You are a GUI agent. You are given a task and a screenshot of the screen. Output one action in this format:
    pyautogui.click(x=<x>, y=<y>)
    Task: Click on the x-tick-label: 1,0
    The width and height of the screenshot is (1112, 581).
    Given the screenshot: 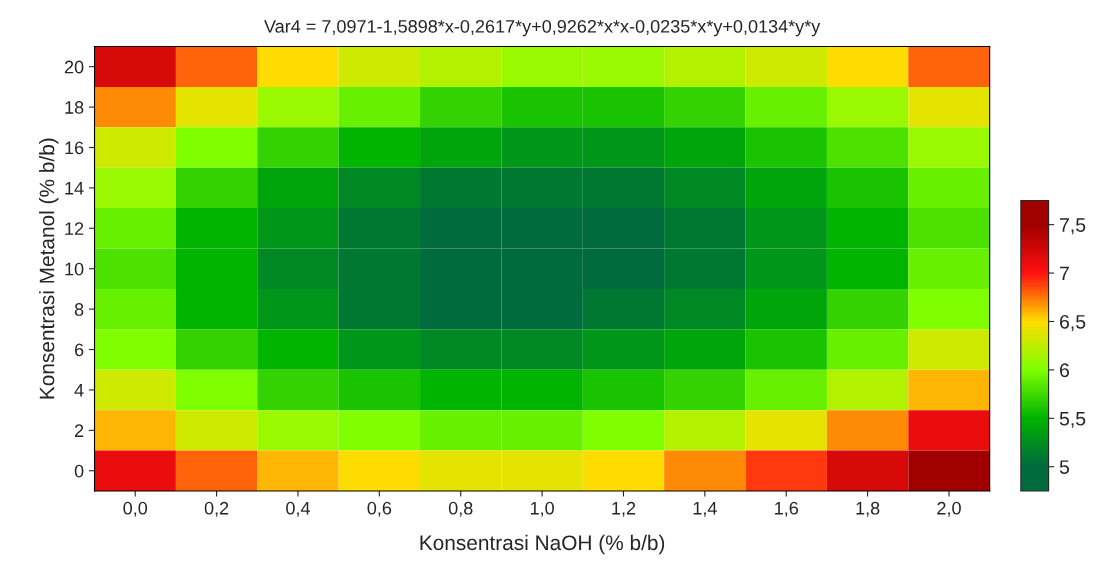 What is the action you would take?
    pyautogui.click(x=542, y=509)
    